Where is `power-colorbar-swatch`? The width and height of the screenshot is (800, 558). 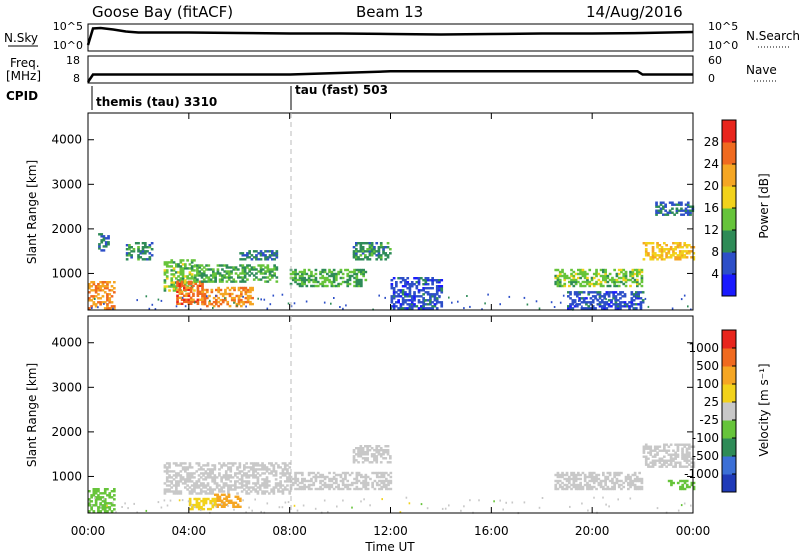
power-colorbar-swatch is located at coordinates (729, 153).